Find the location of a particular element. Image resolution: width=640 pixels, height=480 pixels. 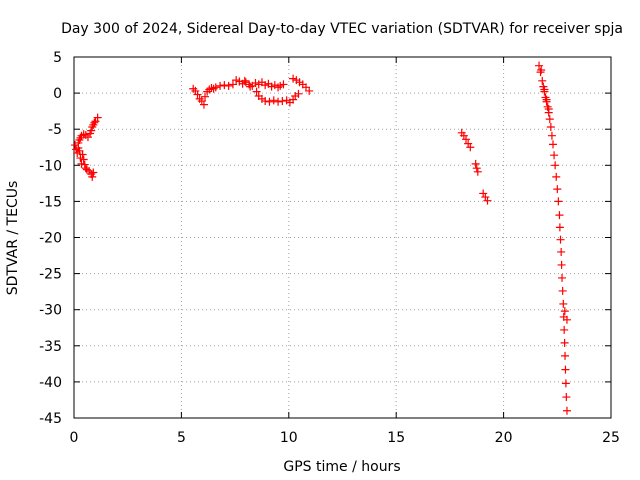

y-tick-label: -40 is located at coordinates (50, 383).